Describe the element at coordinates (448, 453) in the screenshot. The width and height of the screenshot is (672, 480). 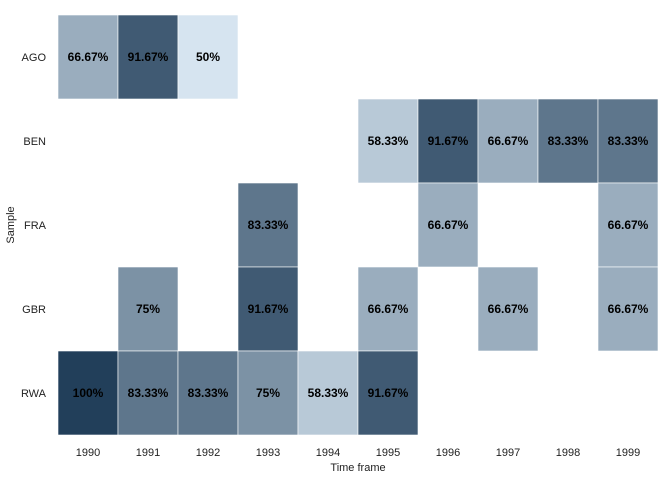
I see `x-tick-label: 1996` at that location.